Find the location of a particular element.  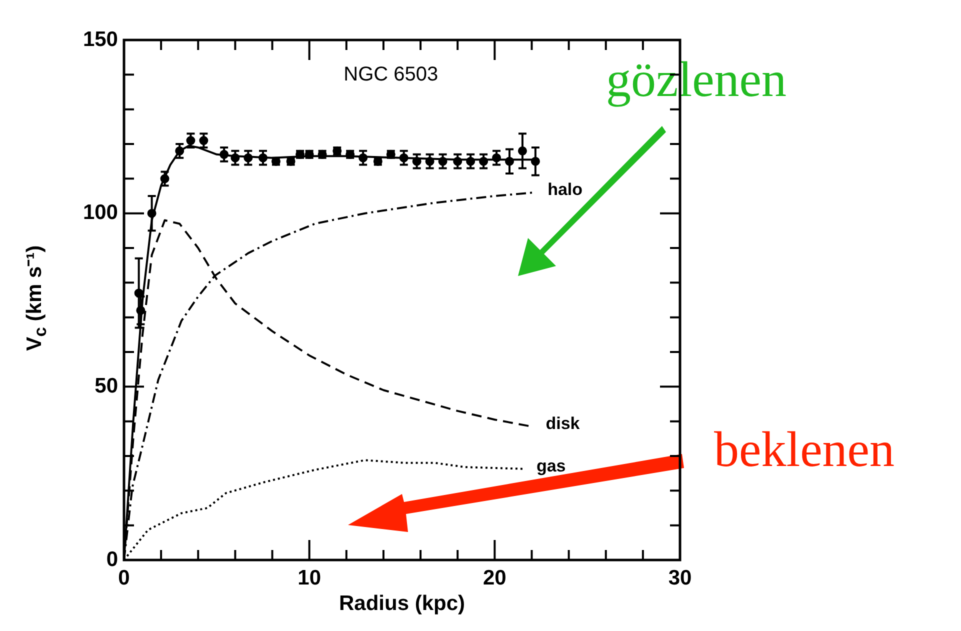

y-tick-label: 50 is located at coordinates (106, 386).